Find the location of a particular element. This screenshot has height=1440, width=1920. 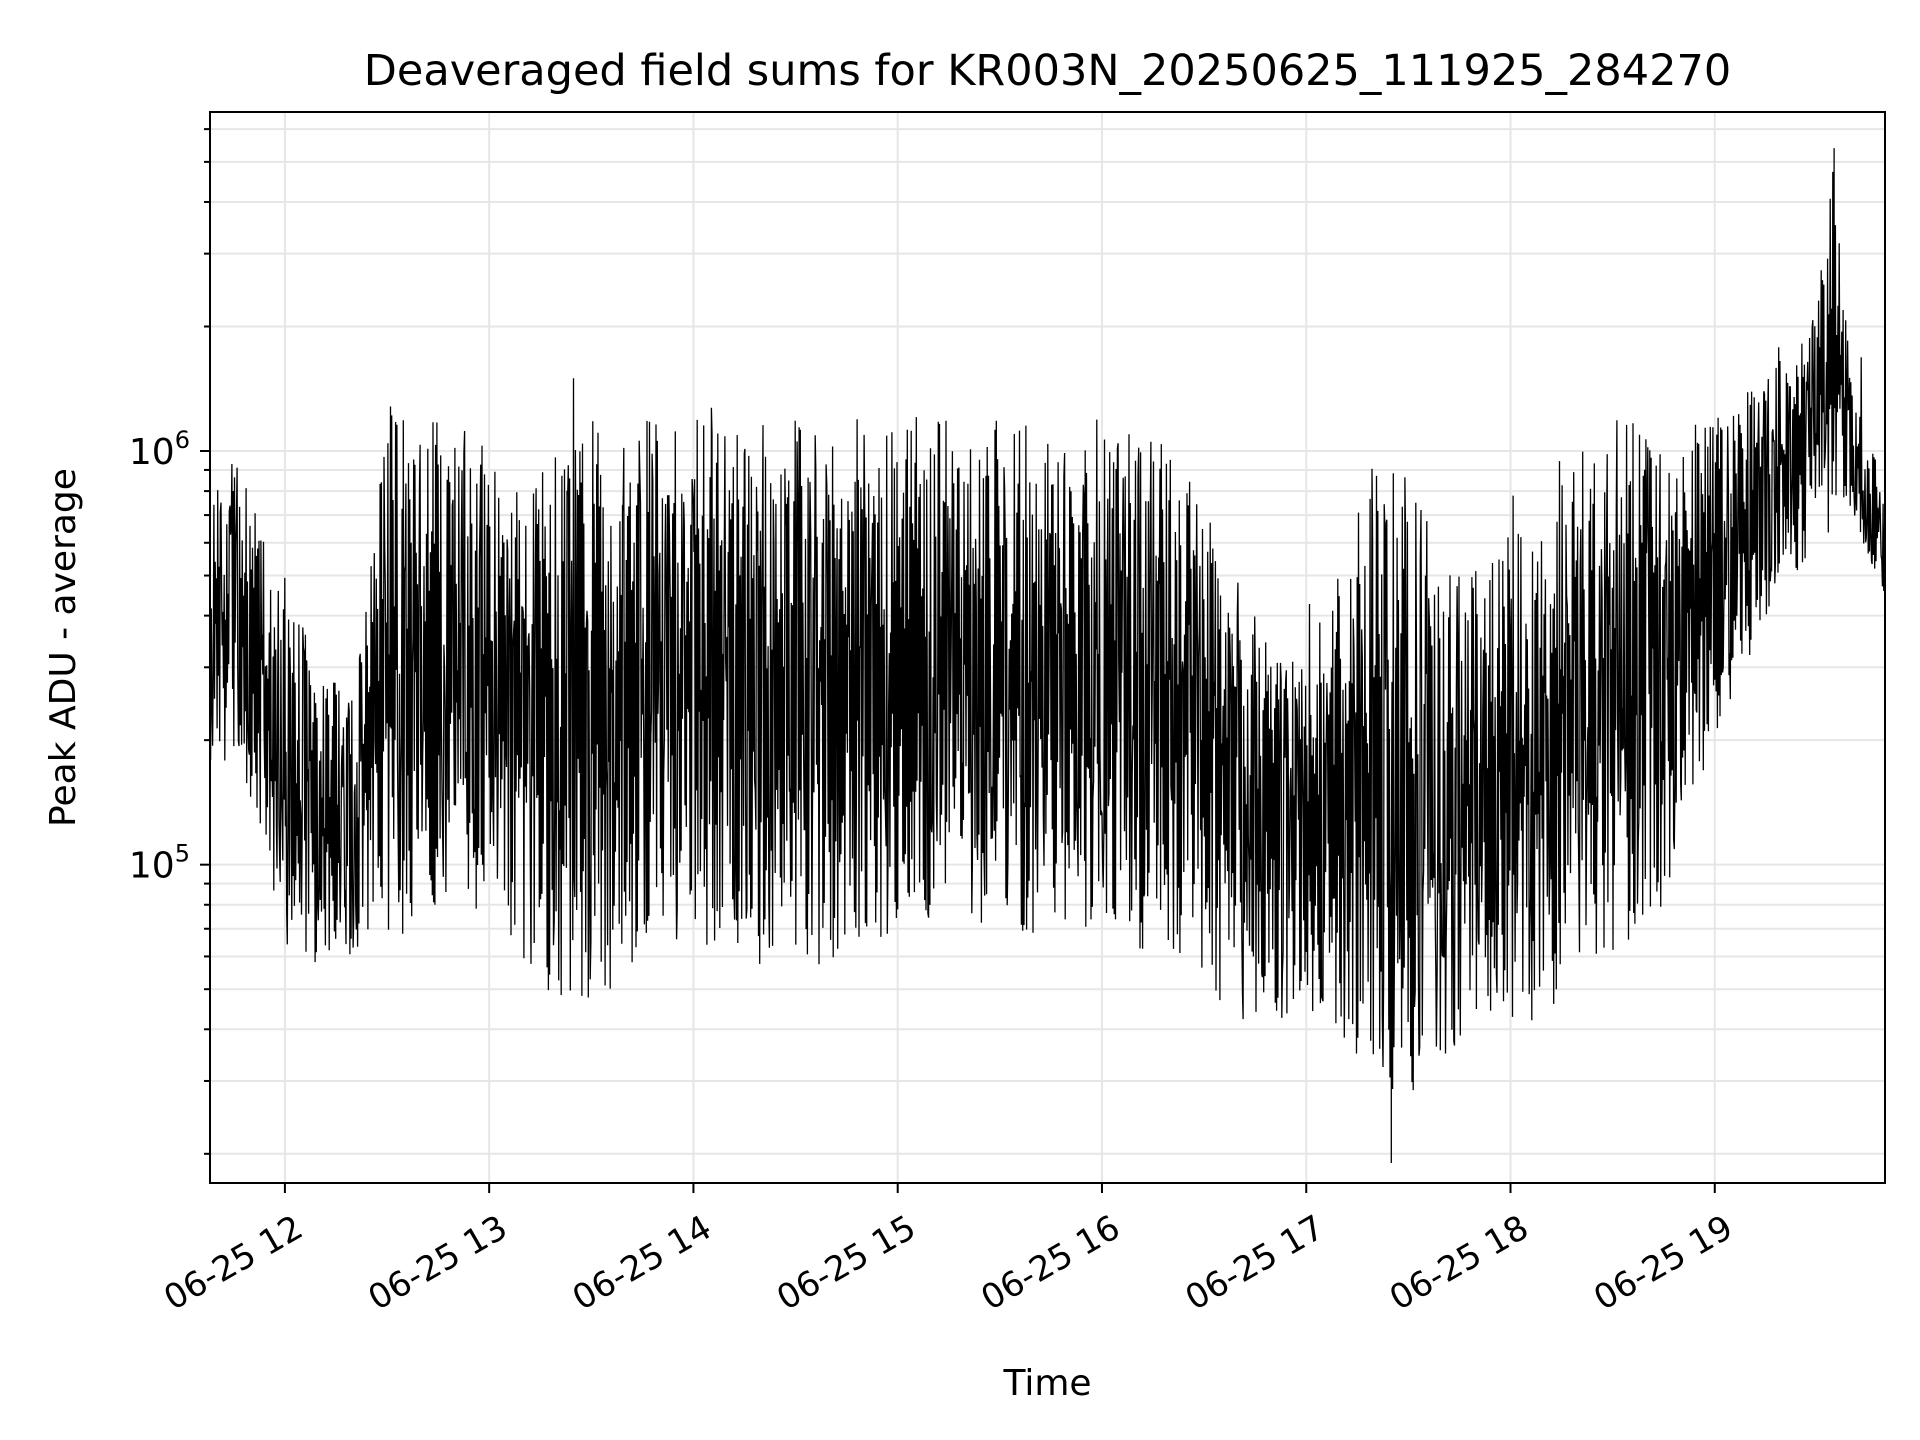

x-axis-label: Time is located at coordinates (1046, 1383).